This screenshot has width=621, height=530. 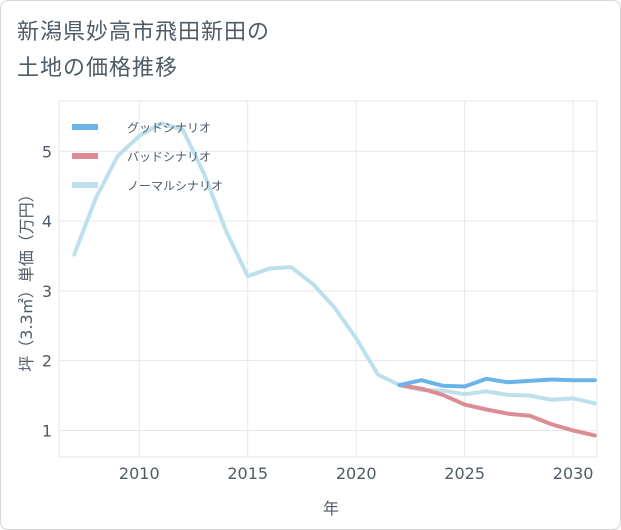 What do you see at coordinates (47, 221) in the screenshot?
I see `y-tick-label-4: 4` at bounding box center [47, 221].